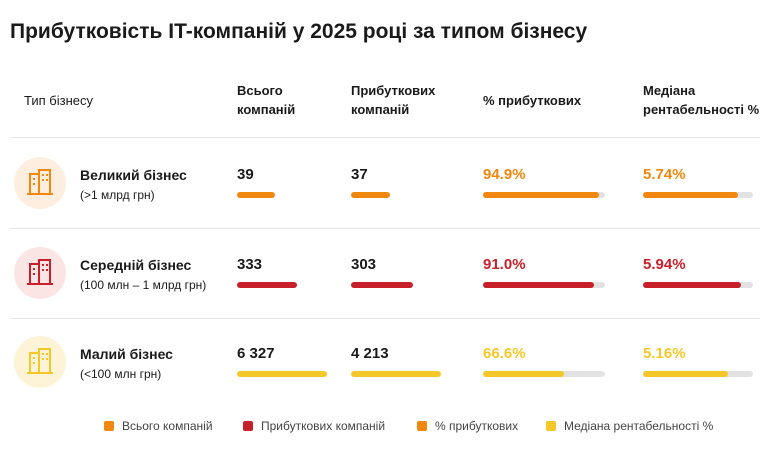  I want to click on row-range: (<100 млн грн), so click(121, 374).